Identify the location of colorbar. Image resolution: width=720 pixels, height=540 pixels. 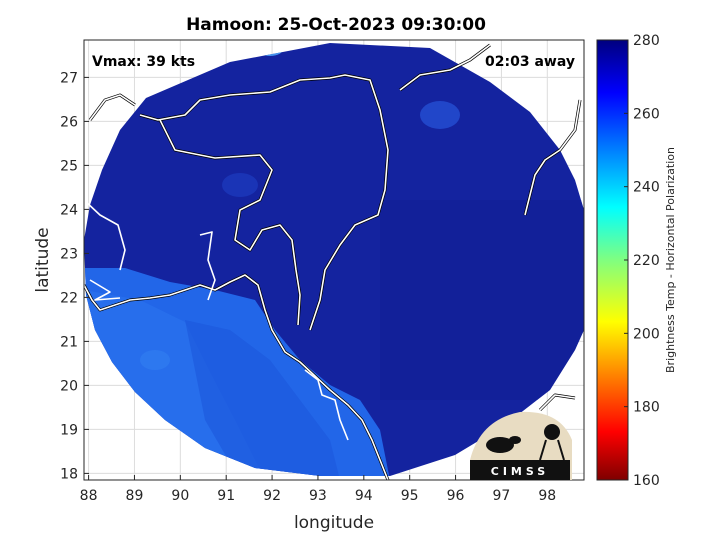
(612, 260).